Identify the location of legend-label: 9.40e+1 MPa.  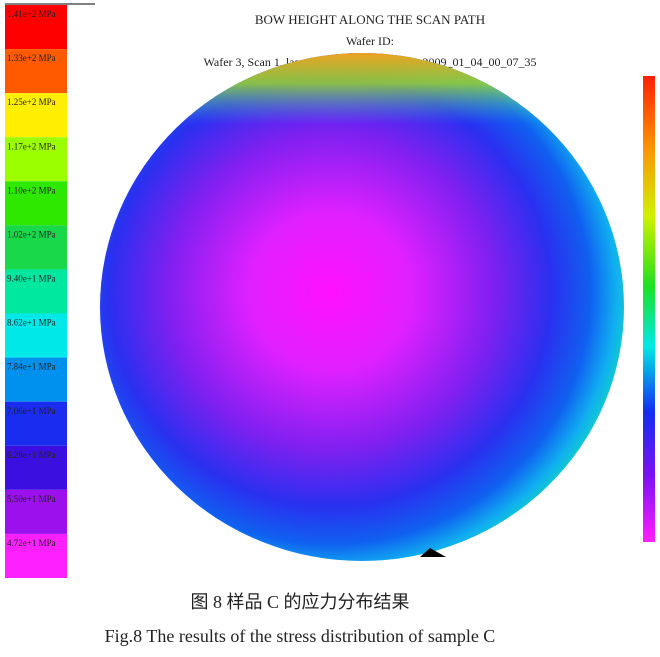
(31, 279).